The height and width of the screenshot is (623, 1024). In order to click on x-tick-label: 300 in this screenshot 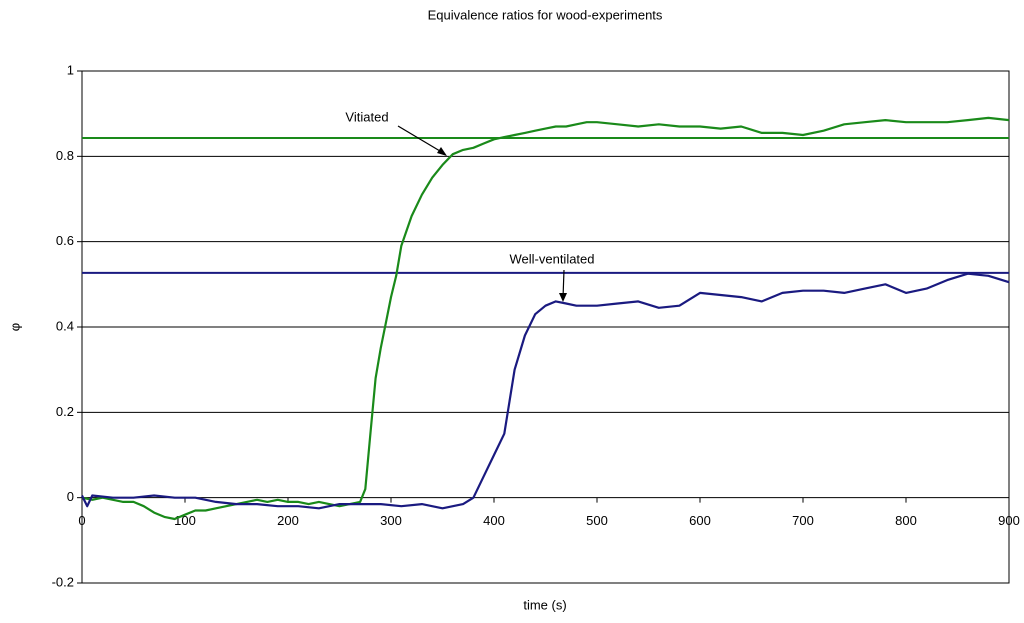, I will do `click(391, 520)`.